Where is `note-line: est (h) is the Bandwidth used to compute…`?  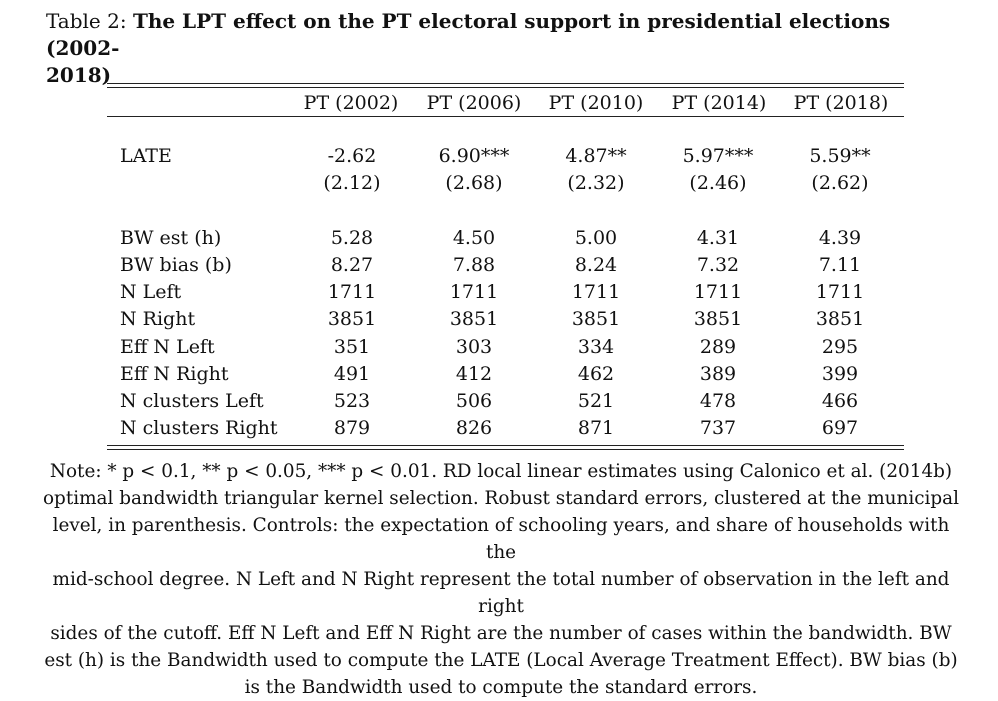
note-line: est (h) is the Bandwidth used to compute… is located at coordinates (501, 660).